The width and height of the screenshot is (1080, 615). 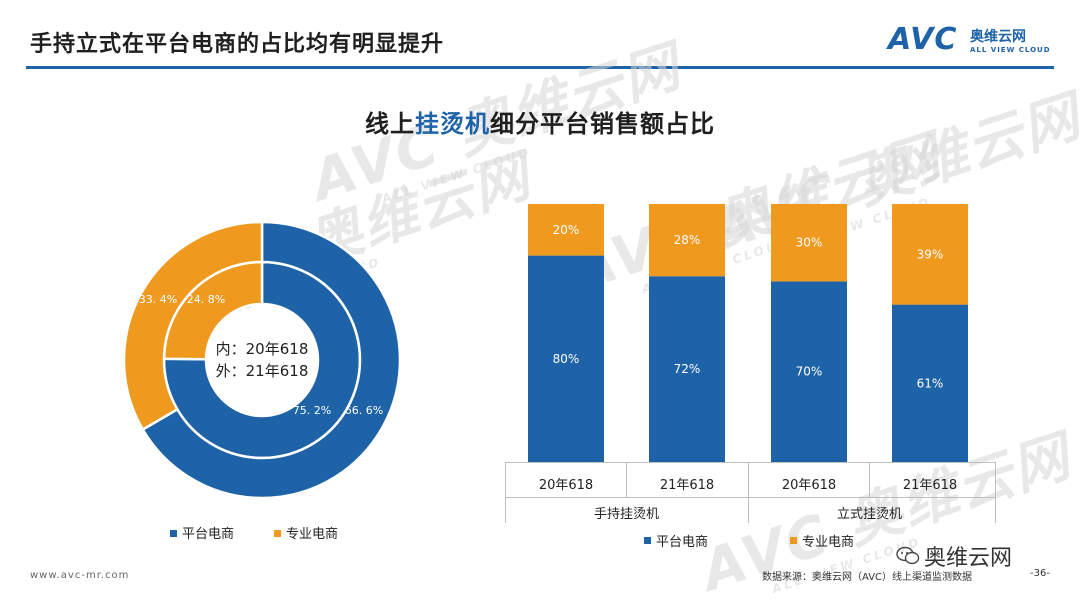 What do you see at coordinates (208, 534) in the screenshot?
I see `donut-legend-label-0: 平台电商` at bounding box center [208, 534].